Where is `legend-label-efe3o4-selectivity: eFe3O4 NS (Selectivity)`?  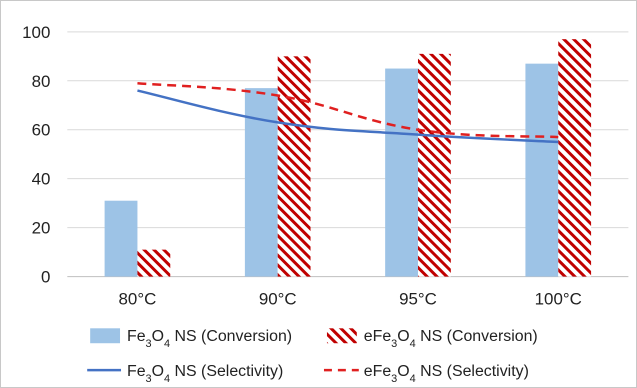
legend-label-efe3o4-selectivity: eFe3O4 NS (Selectivity) is located at coordinates (446, 374).